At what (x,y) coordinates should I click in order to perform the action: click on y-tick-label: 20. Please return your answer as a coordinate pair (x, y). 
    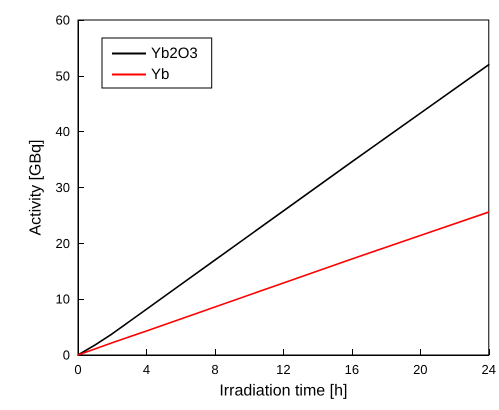
    Looking at the image, I should click on (63, 243).